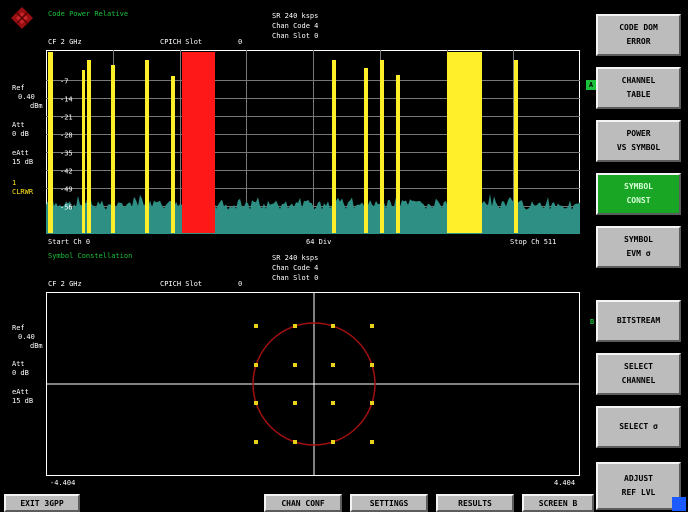  What do you see at coordinates (63, 483) in the screenshot?
I see `x-min-label: -4.404` at bounding box center [63, 483].